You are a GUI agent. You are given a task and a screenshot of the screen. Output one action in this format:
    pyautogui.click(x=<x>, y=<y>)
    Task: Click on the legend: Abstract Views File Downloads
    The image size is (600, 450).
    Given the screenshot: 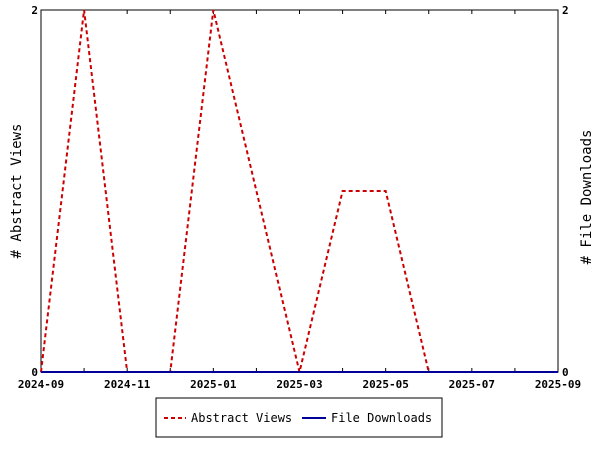 What is the action you would take?
    pyautogui.click(x=299, y=417)
    